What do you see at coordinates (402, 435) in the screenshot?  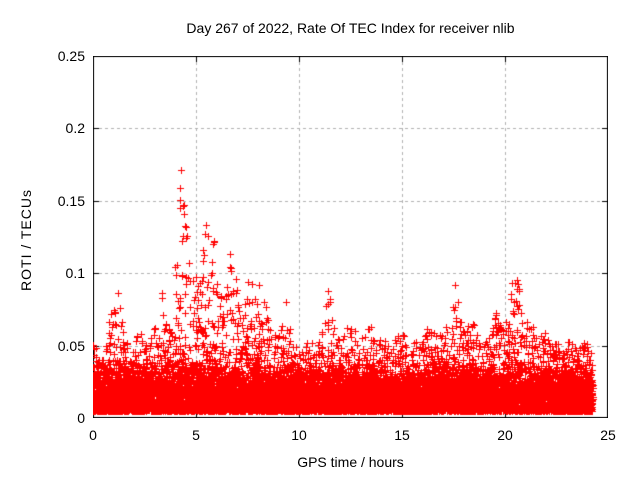 I see `x-tick-label: 15` at bounding box center [402, 435].